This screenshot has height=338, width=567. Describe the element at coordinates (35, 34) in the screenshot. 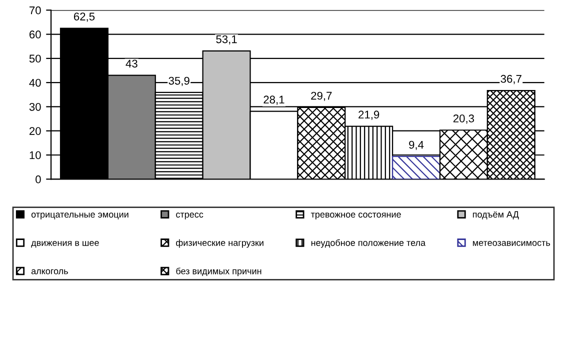

I see `y-tick-label: 60` at that location.